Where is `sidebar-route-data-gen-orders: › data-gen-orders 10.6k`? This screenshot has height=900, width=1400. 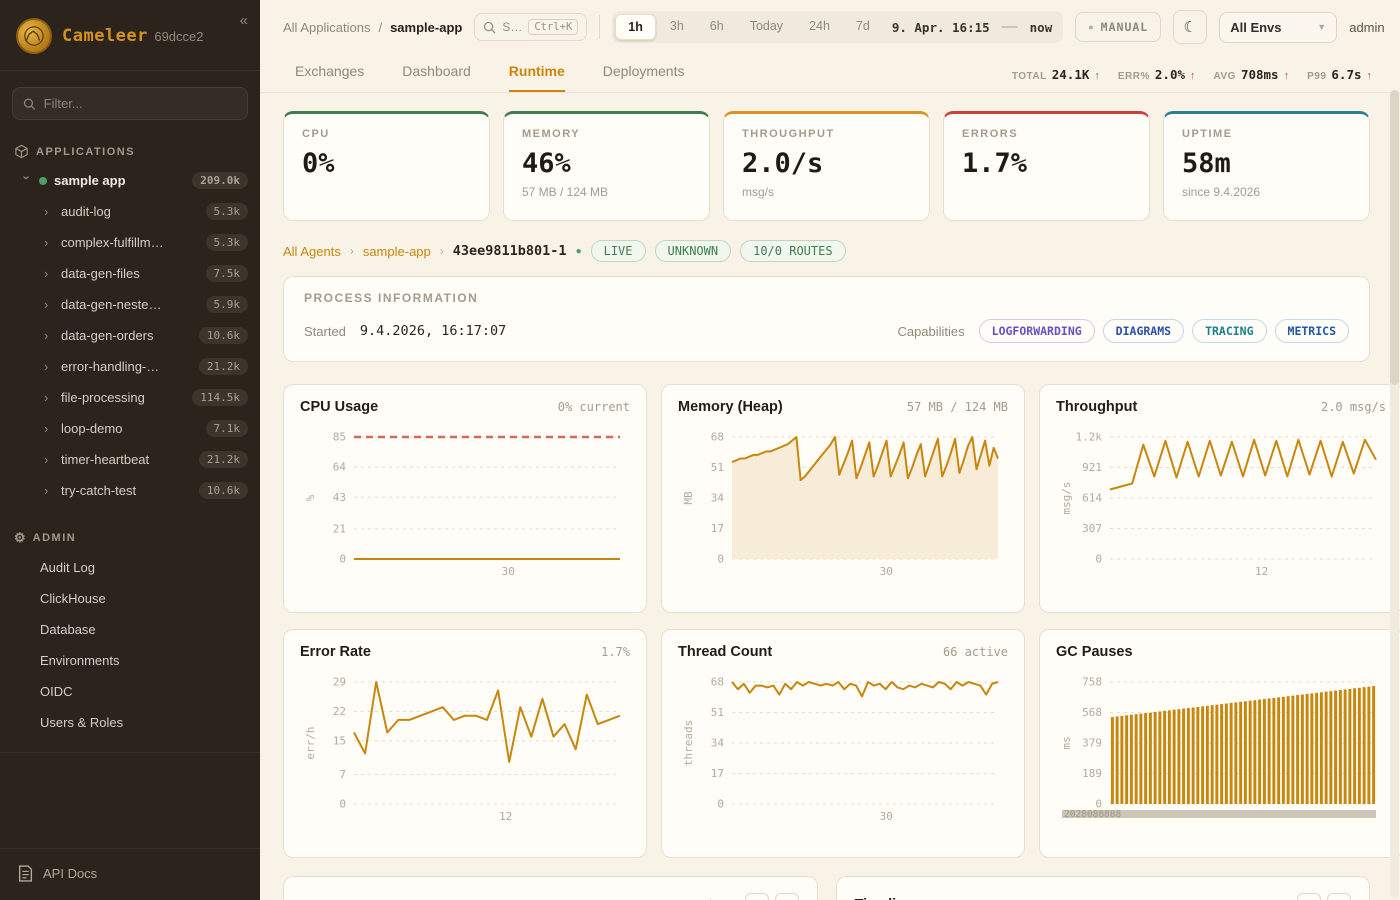
sidebar-route-data-gen-orders: › data-gen-orders 10.6k is located at coordinates (130, 335).